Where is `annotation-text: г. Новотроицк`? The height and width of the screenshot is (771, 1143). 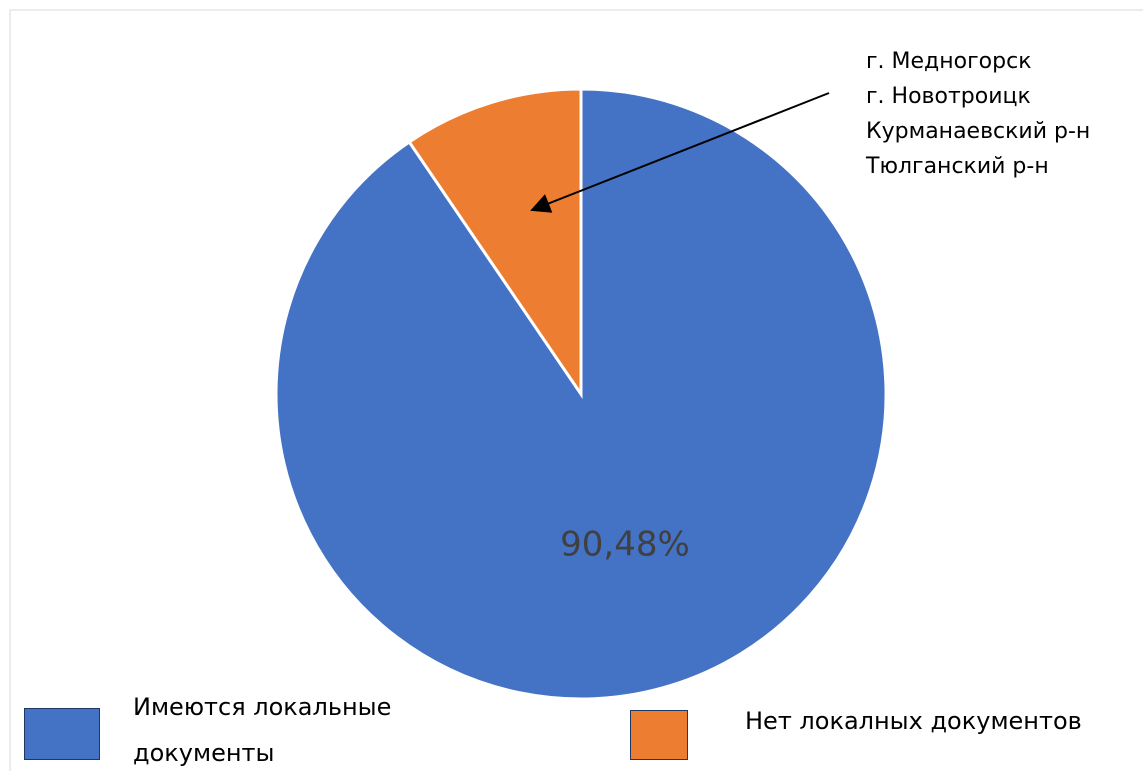 annotation-text: г. Новотроицк is located at coordinates (948, 96).